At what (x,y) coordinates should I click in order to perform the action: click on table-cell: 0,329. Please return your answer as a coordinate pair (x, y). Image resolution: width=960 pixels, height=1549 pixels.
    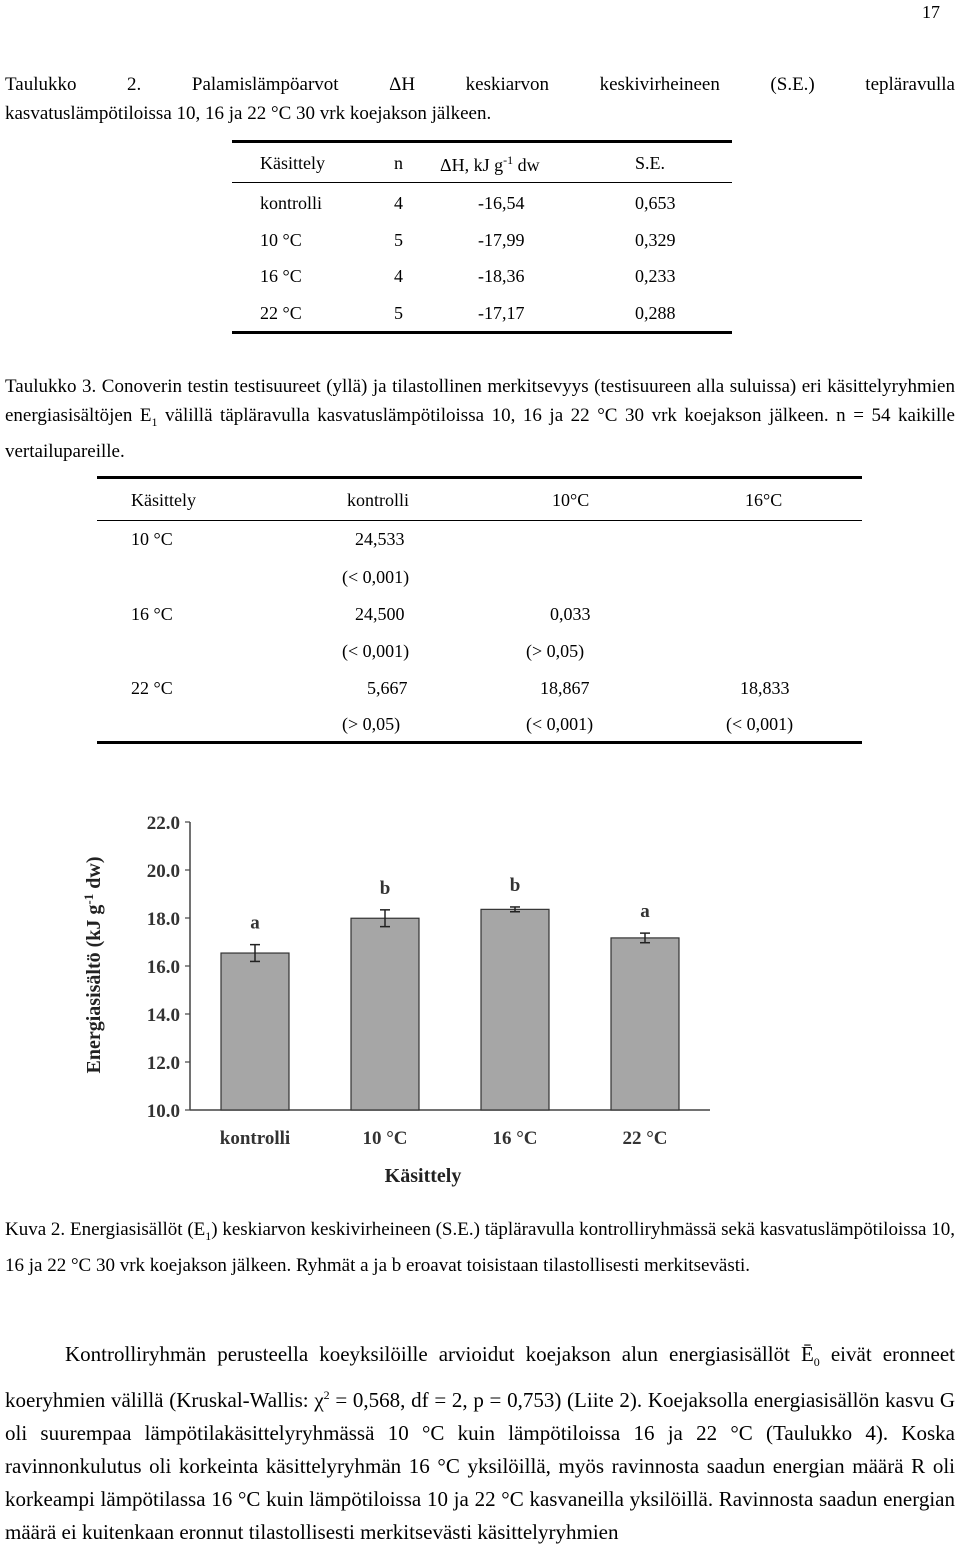
    Looking at the image, I should click on (655, 240).